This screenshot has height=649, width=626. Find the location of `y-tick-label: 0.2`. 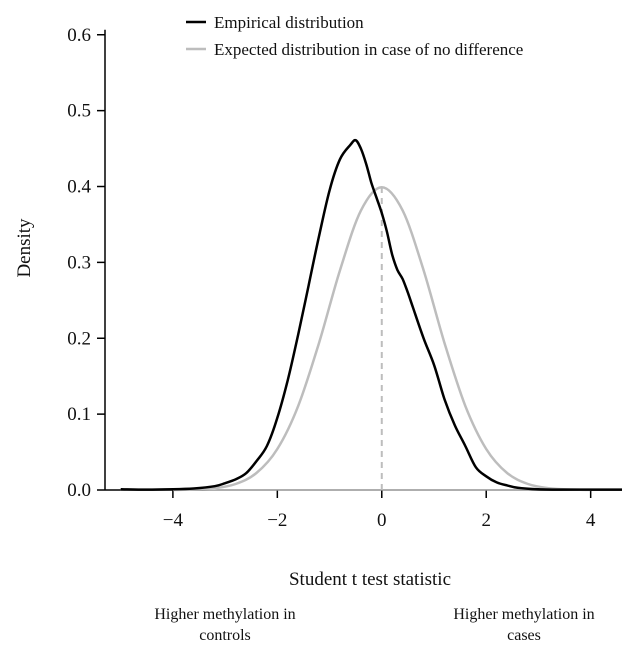

y-tick-label: 0.2 is located at coordinates (79, 338).